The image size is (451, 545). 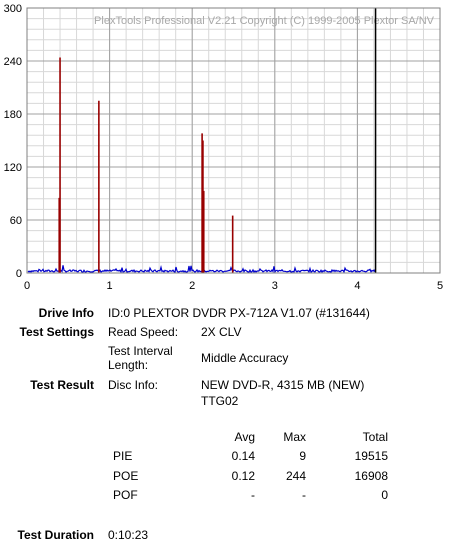 What do you see at coordinates (302, 456) in the screenshot?
I see `row-max: 9` at bounding box center [302, 456].